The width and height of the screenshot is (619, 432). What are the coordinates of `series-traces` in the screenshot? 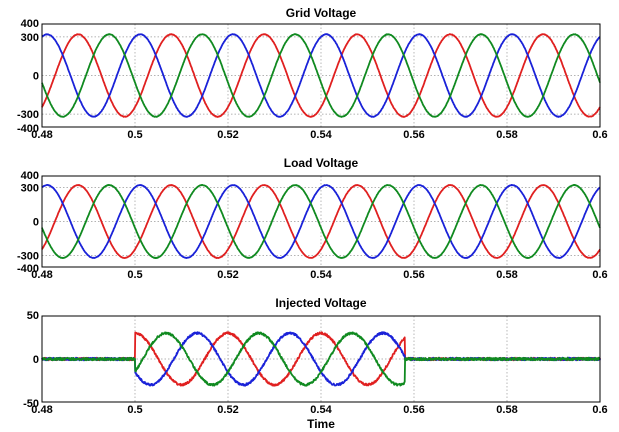 It's located at (321, 359).